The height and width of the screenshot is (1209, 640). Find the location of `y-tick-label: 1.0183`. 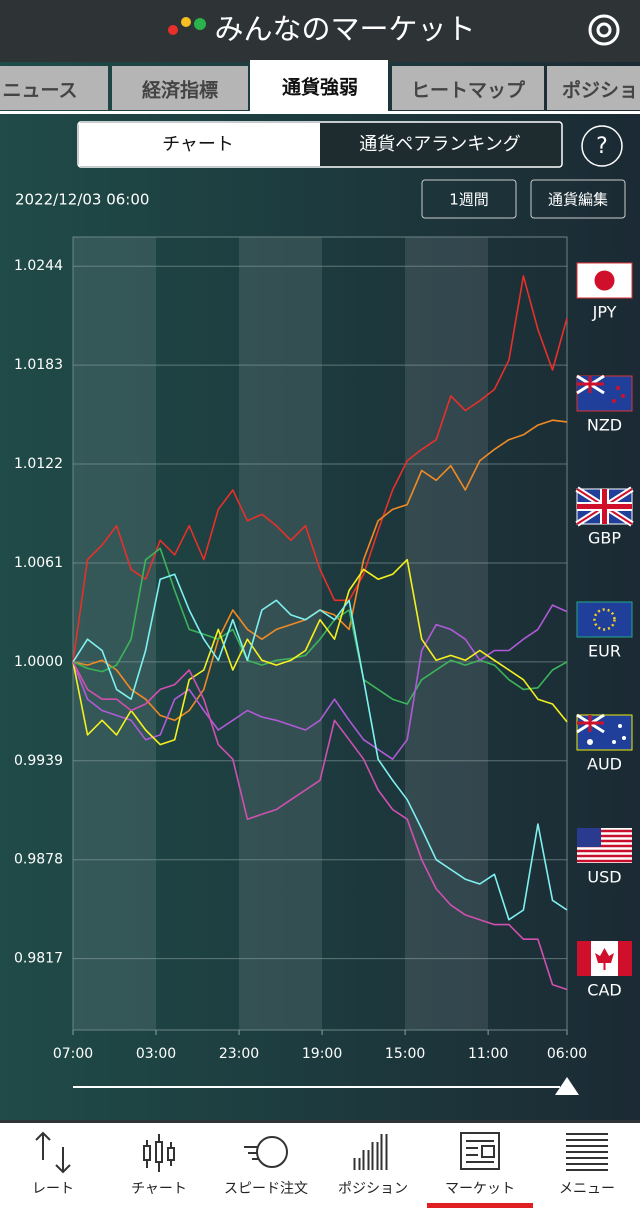

y-tick-label: 1.0183 is located at coordinates (38, 365).